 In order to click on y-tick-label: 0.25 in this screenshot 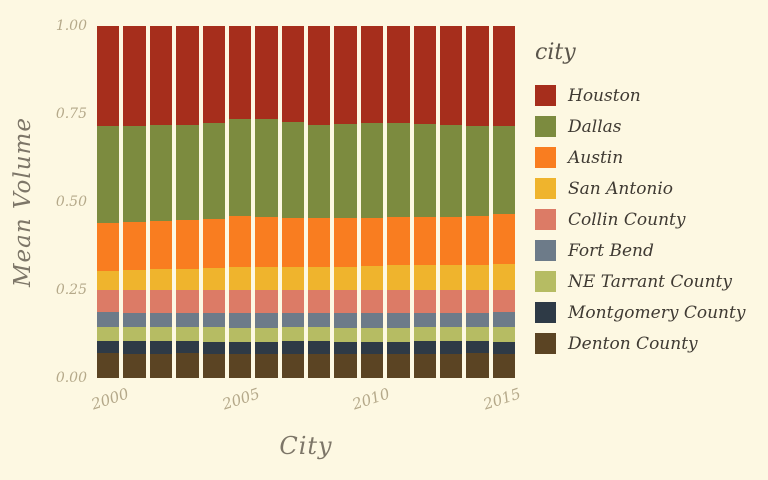, I will do `click(71, 290)`.